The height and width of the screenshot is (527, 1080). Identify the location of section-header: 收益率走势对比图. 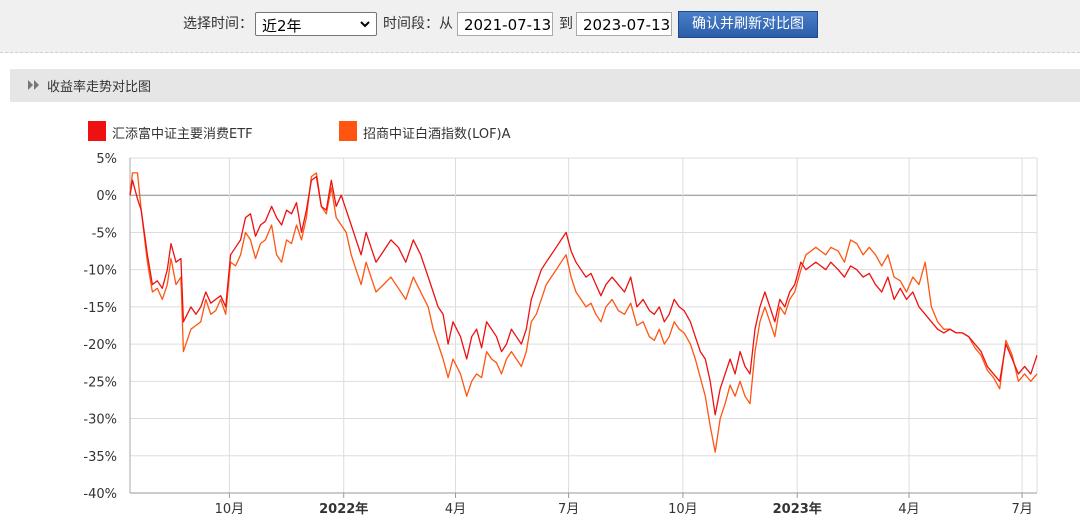
(545, 85).